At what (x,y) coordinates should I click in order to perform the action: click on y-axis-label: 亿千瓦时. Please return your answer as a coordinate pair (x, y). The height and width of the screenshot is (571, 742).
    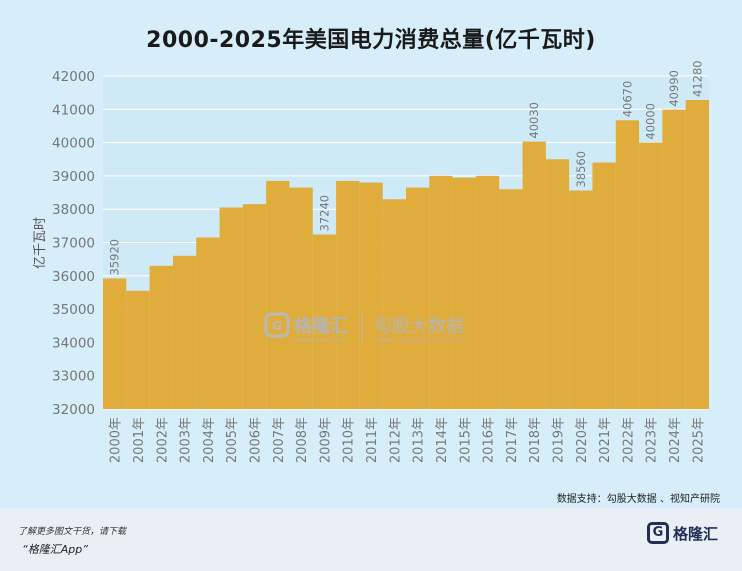
    Looking at the image, I should click on (40, 243).